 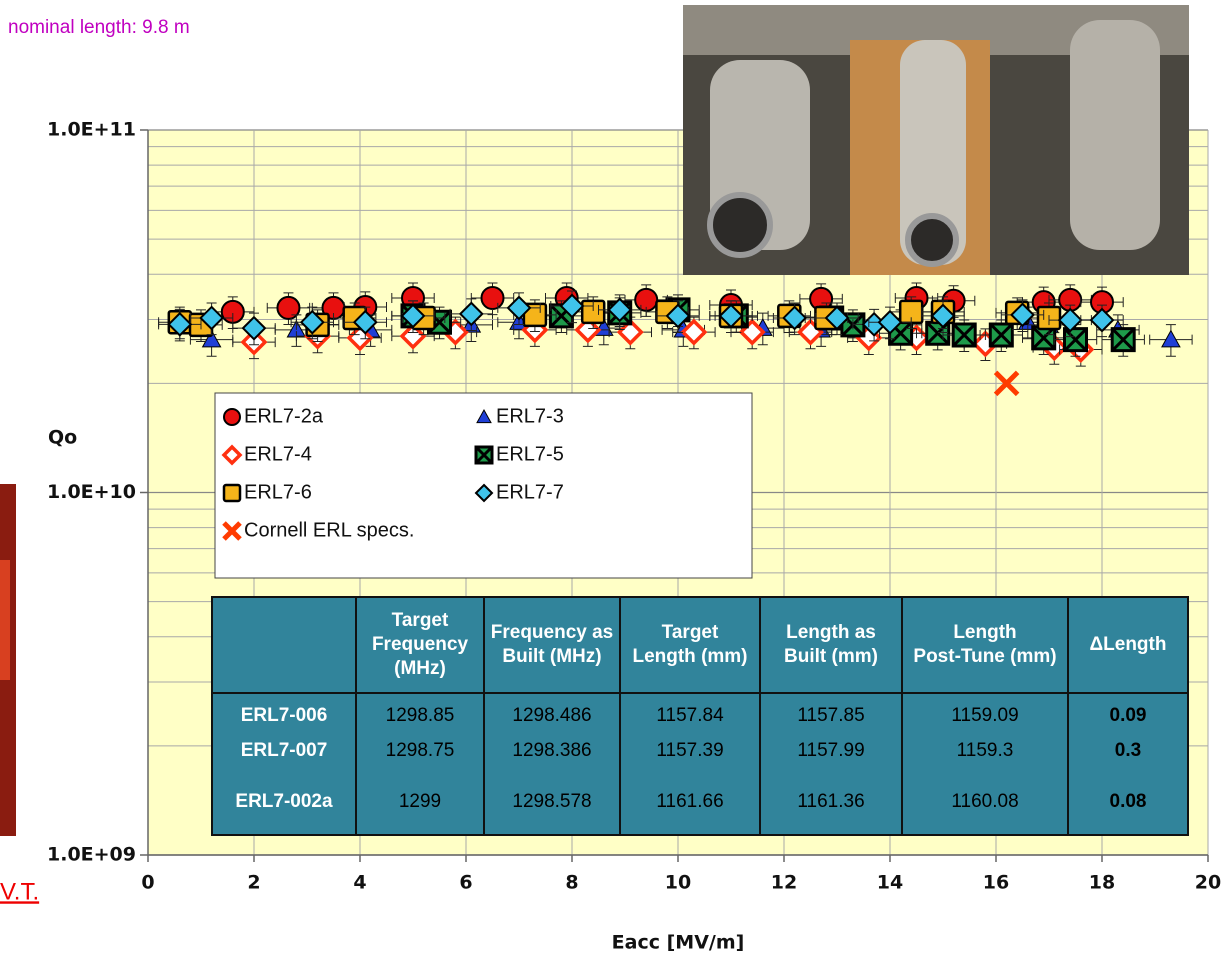 I want to click on table-cell: 1157.84, so click(x=690, y=715).